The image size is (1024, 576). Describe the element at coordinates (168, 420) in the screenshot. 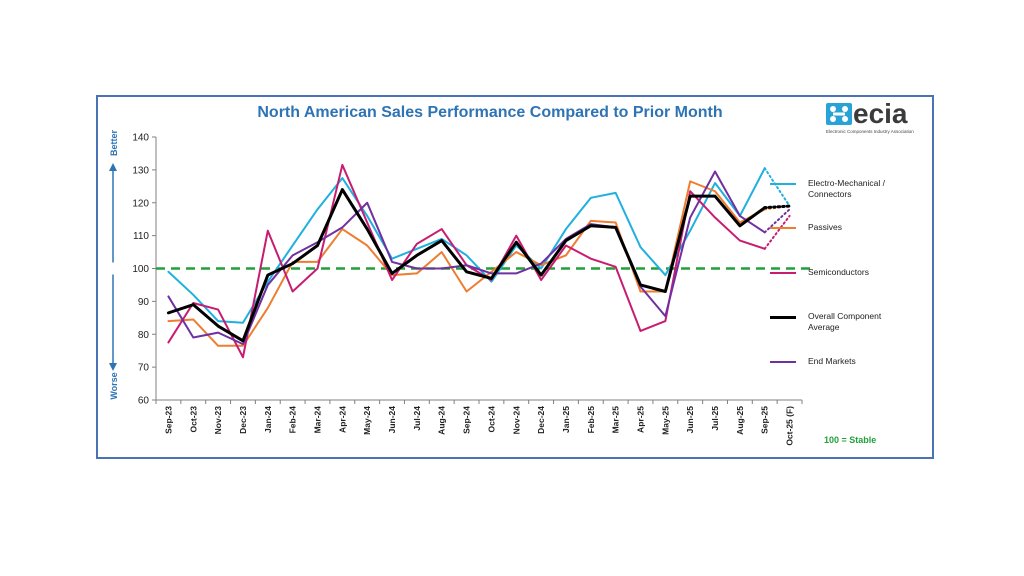

I see `x-tick-label: Sep-23` at that location.